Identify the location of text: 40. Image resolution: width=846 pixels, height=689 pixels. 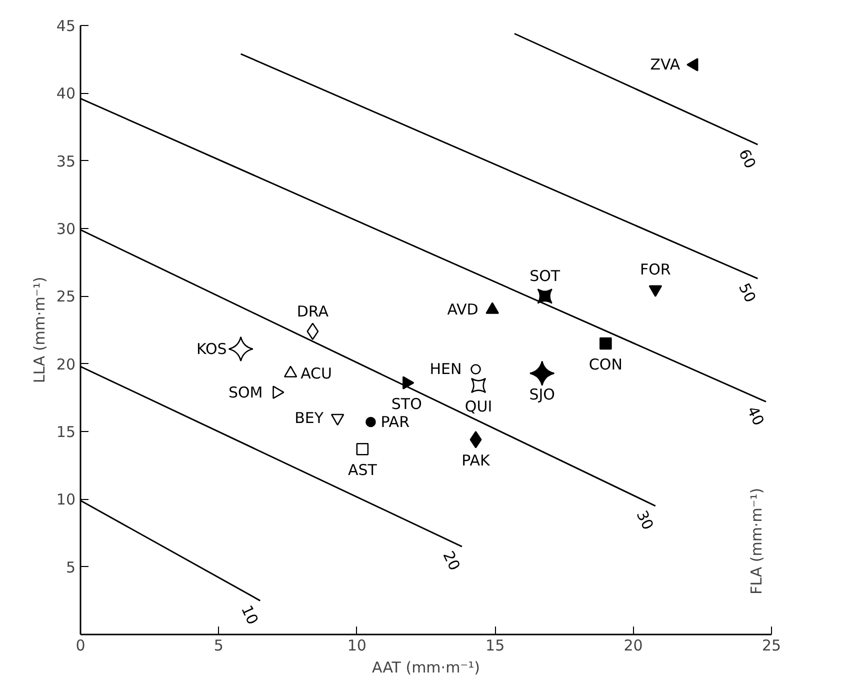
(755, 415).